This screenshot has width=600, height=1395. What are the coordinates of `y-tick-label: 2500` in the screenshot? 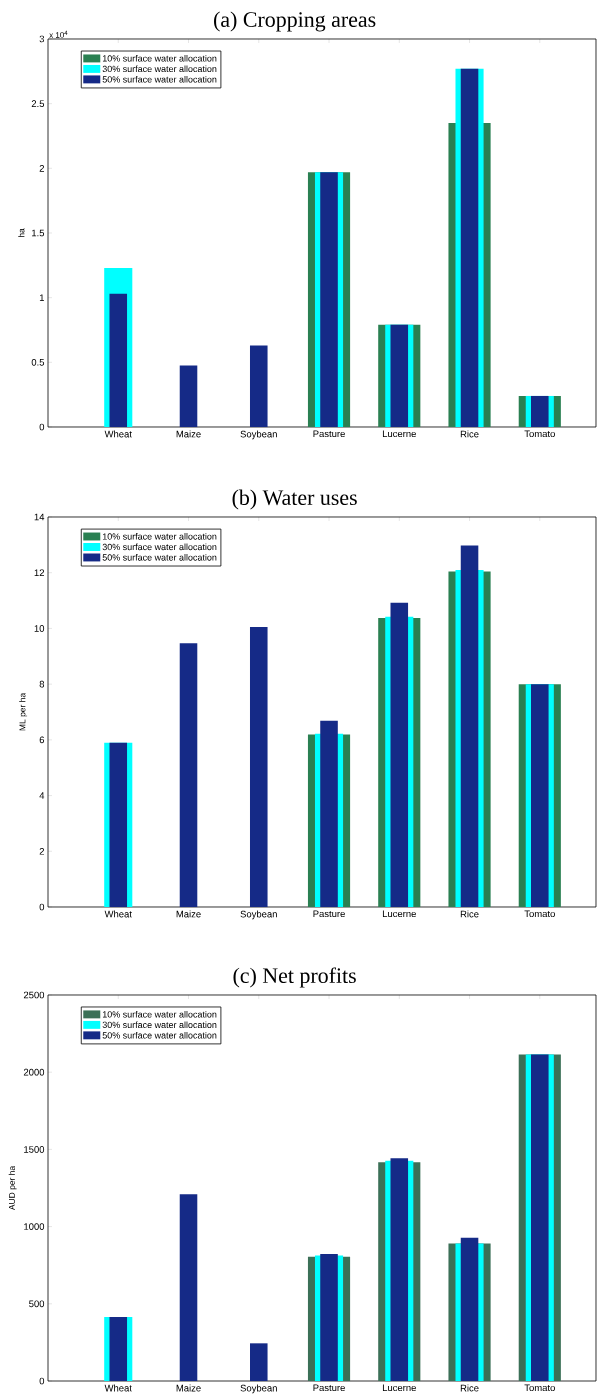 It's located at (34, 995).